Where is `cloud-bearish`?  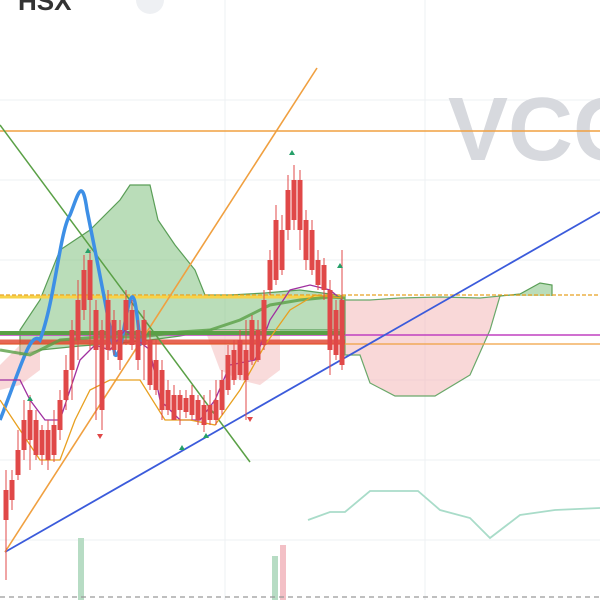 cloud-bearish is located at coordinates (422, 346).